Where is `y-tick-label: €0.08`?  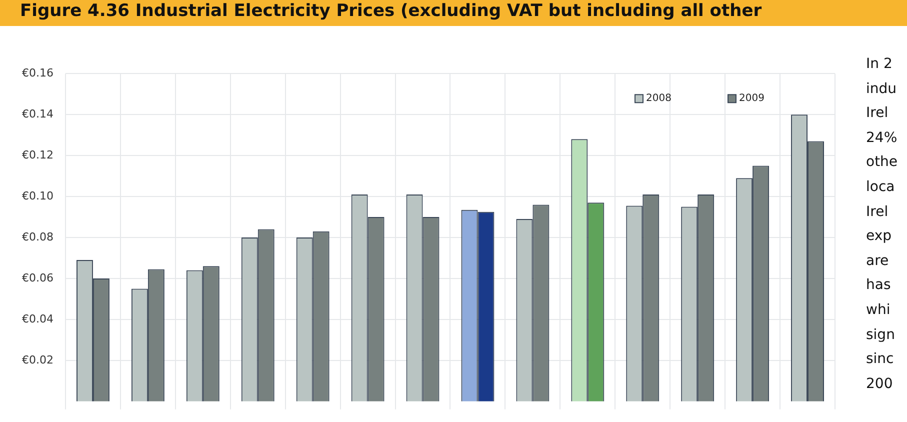 y-tick-label: €0.08 is located at coordinates (38, 237).